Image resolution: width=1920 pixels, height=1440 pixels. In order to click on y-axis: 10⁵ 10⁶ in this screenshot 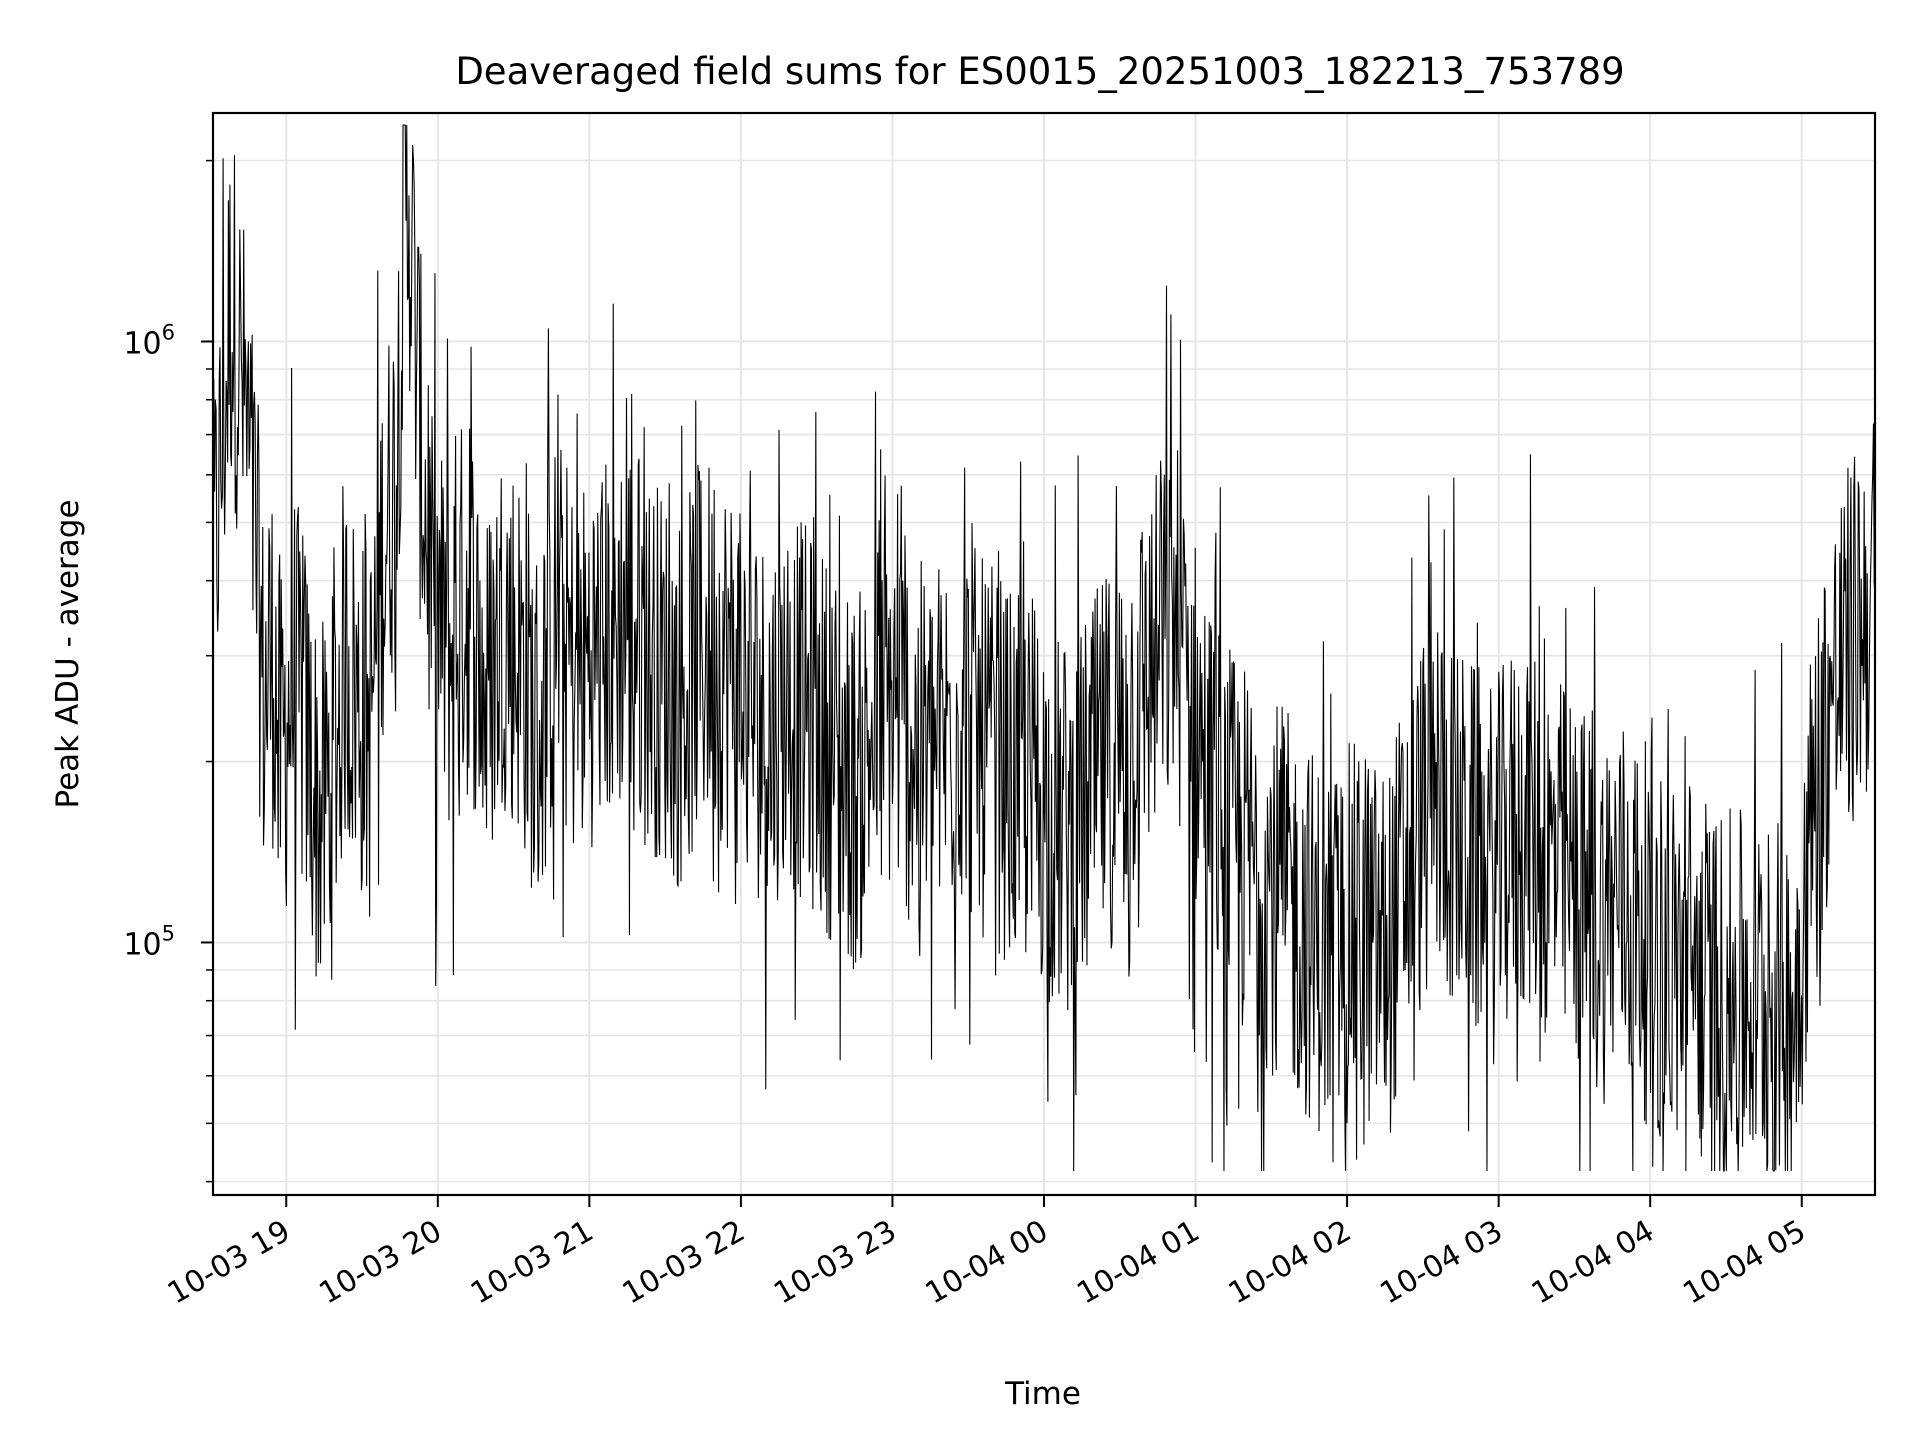, I will do `click(168, 671)`.